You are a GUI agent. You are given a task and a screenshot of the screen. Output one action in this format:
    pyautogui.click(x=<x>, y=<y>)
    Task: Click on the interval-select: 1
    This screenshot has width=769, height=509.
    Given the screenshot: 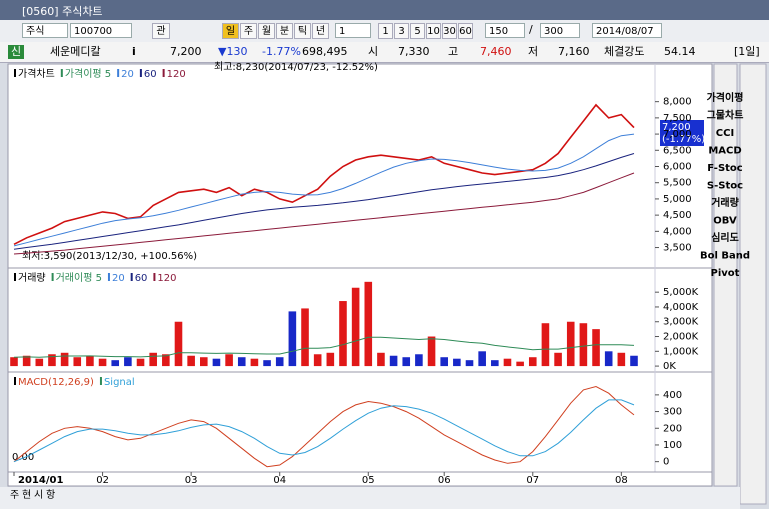 What is the action you would take?
    pyautogui.click(x=353, y=30)
    